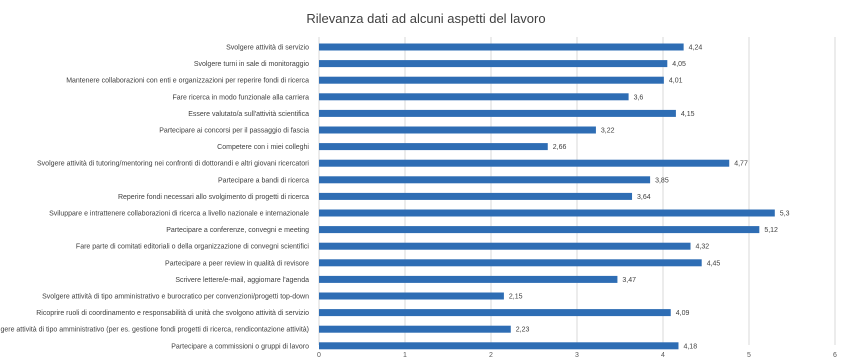 The image size is (845, 360). What do you see at coordinates (835, 355) in the screenshot?
I see `x-tick-label: 6` at bounding box center [835, 355].